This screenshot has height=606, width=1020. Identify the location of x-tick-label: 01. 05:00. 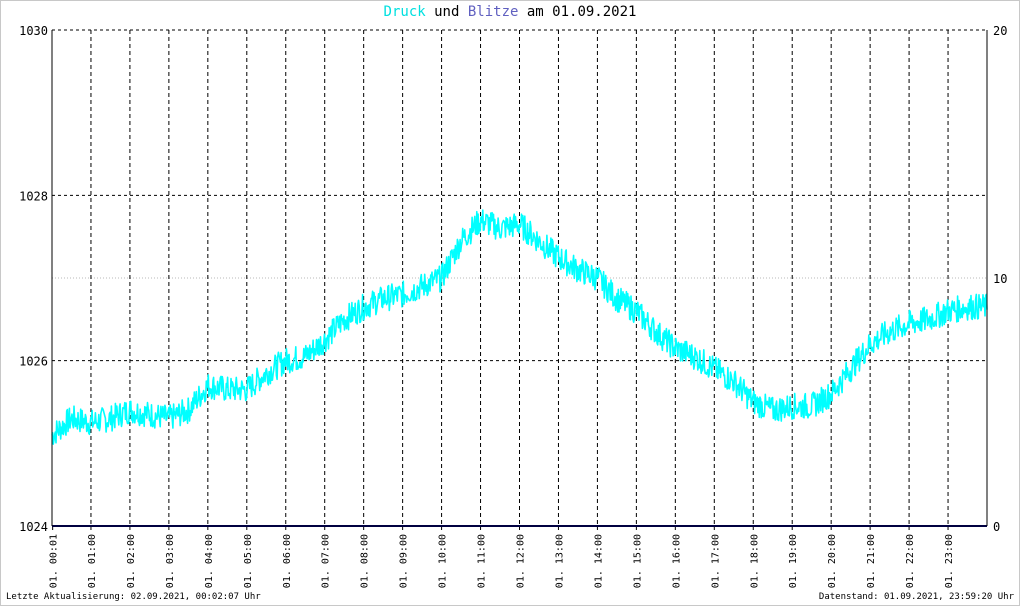
(248, 561).